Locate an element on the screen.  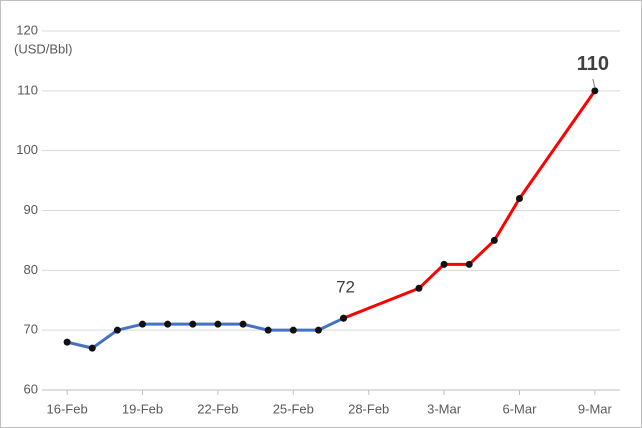
y-tick-label: 110 is located at coordinates (27, 89).